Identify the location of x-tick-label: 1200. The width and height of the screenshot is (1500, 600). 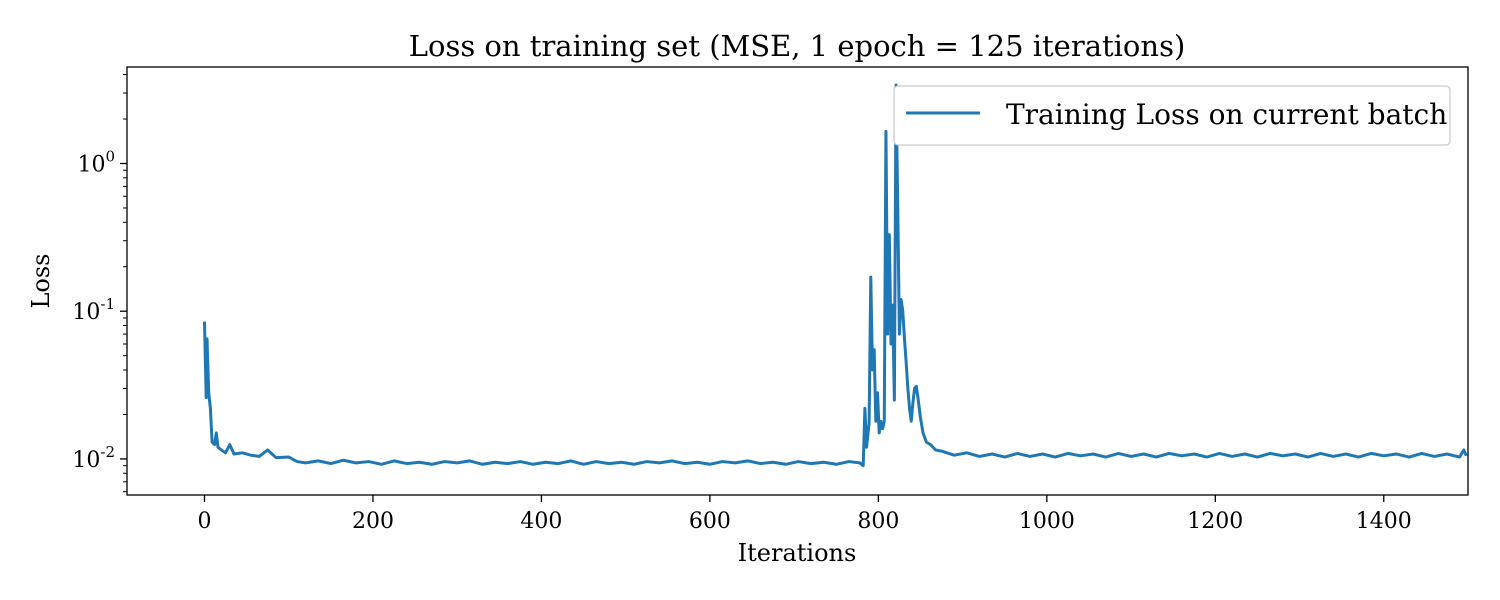
(1215, 521).